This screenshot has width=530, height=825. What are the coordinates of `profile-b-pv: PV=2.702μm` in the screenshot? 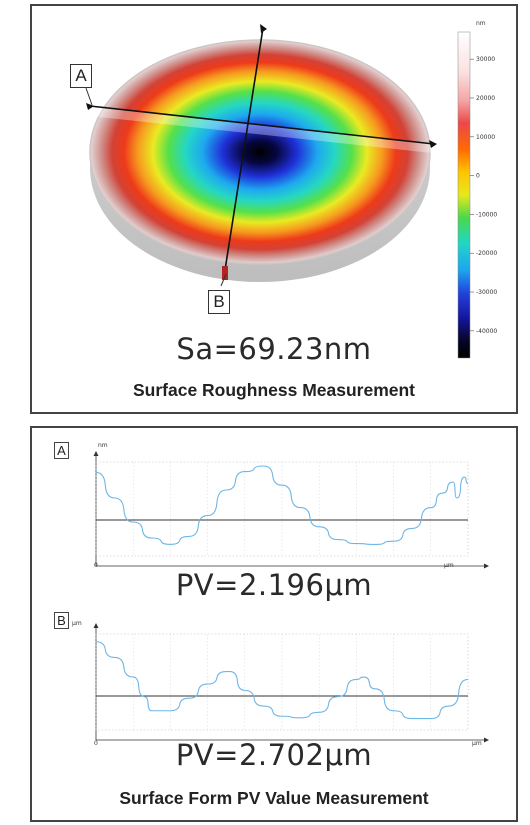 It's located at (274, 755).